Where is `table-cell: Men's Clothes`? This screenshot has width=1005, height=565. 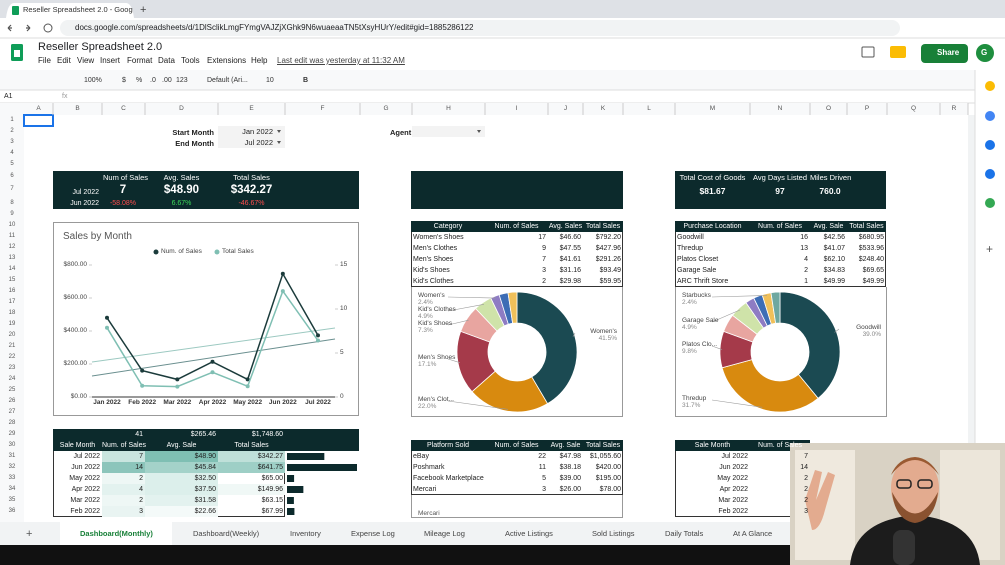 table-cell: Men's Clothes is located at coordinates (435, 248).